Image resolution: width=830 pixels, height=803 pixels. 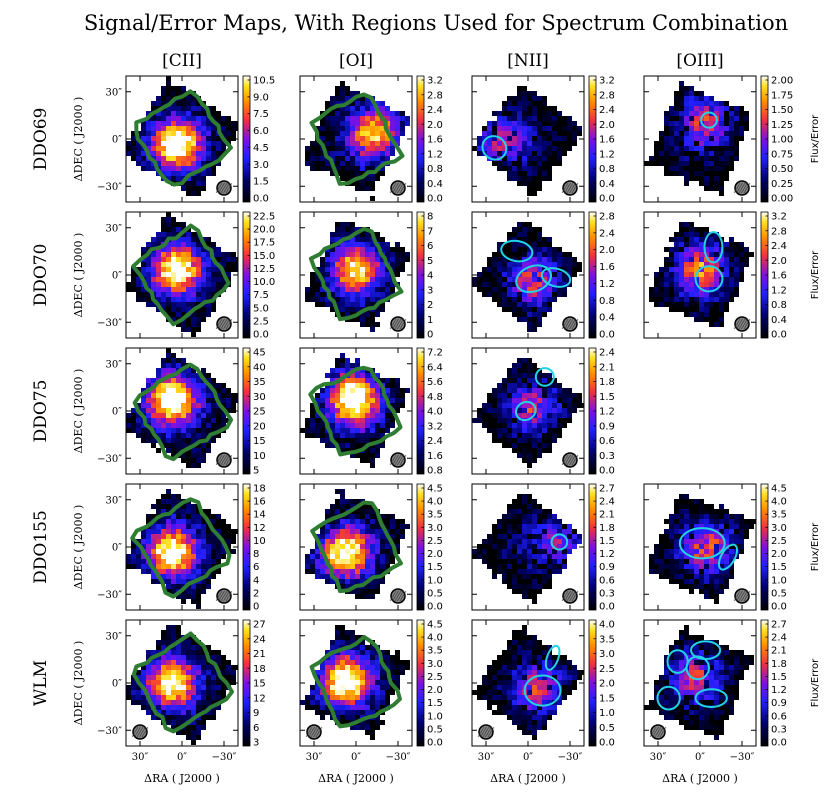 What do you see at coordinates (261, 182) in the screenshot?
I see `colorbar-tick-label: 1.5` at bounding box center [261, 182].